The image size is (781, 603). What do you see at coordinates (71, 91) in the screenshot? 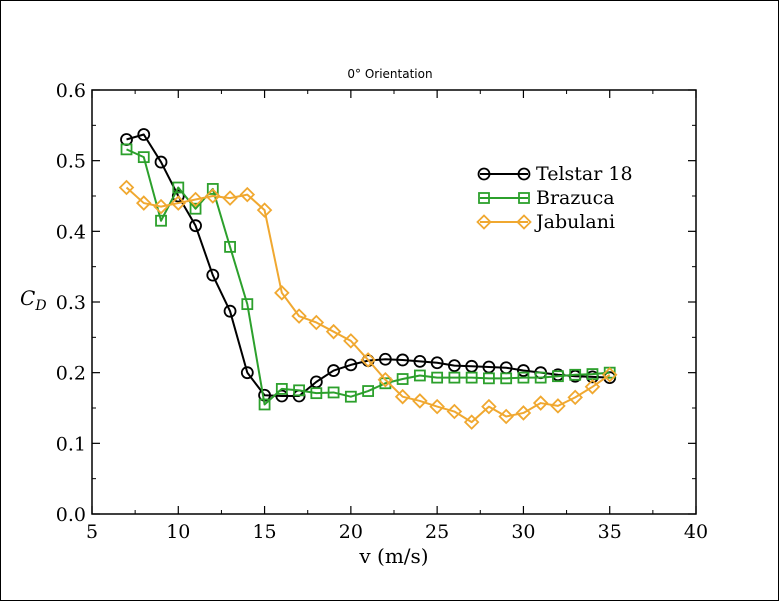
I see `y-tick-label: 0.6` at bounding box center [71, 91].